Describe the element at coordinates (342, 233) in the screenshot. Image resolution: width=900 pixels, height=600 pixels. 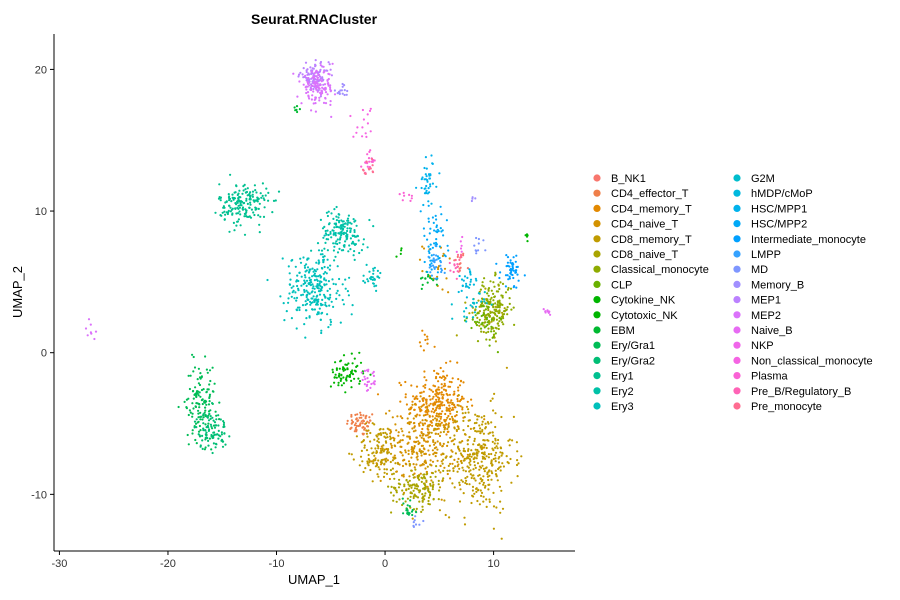
I see `series-ery2` at that location.